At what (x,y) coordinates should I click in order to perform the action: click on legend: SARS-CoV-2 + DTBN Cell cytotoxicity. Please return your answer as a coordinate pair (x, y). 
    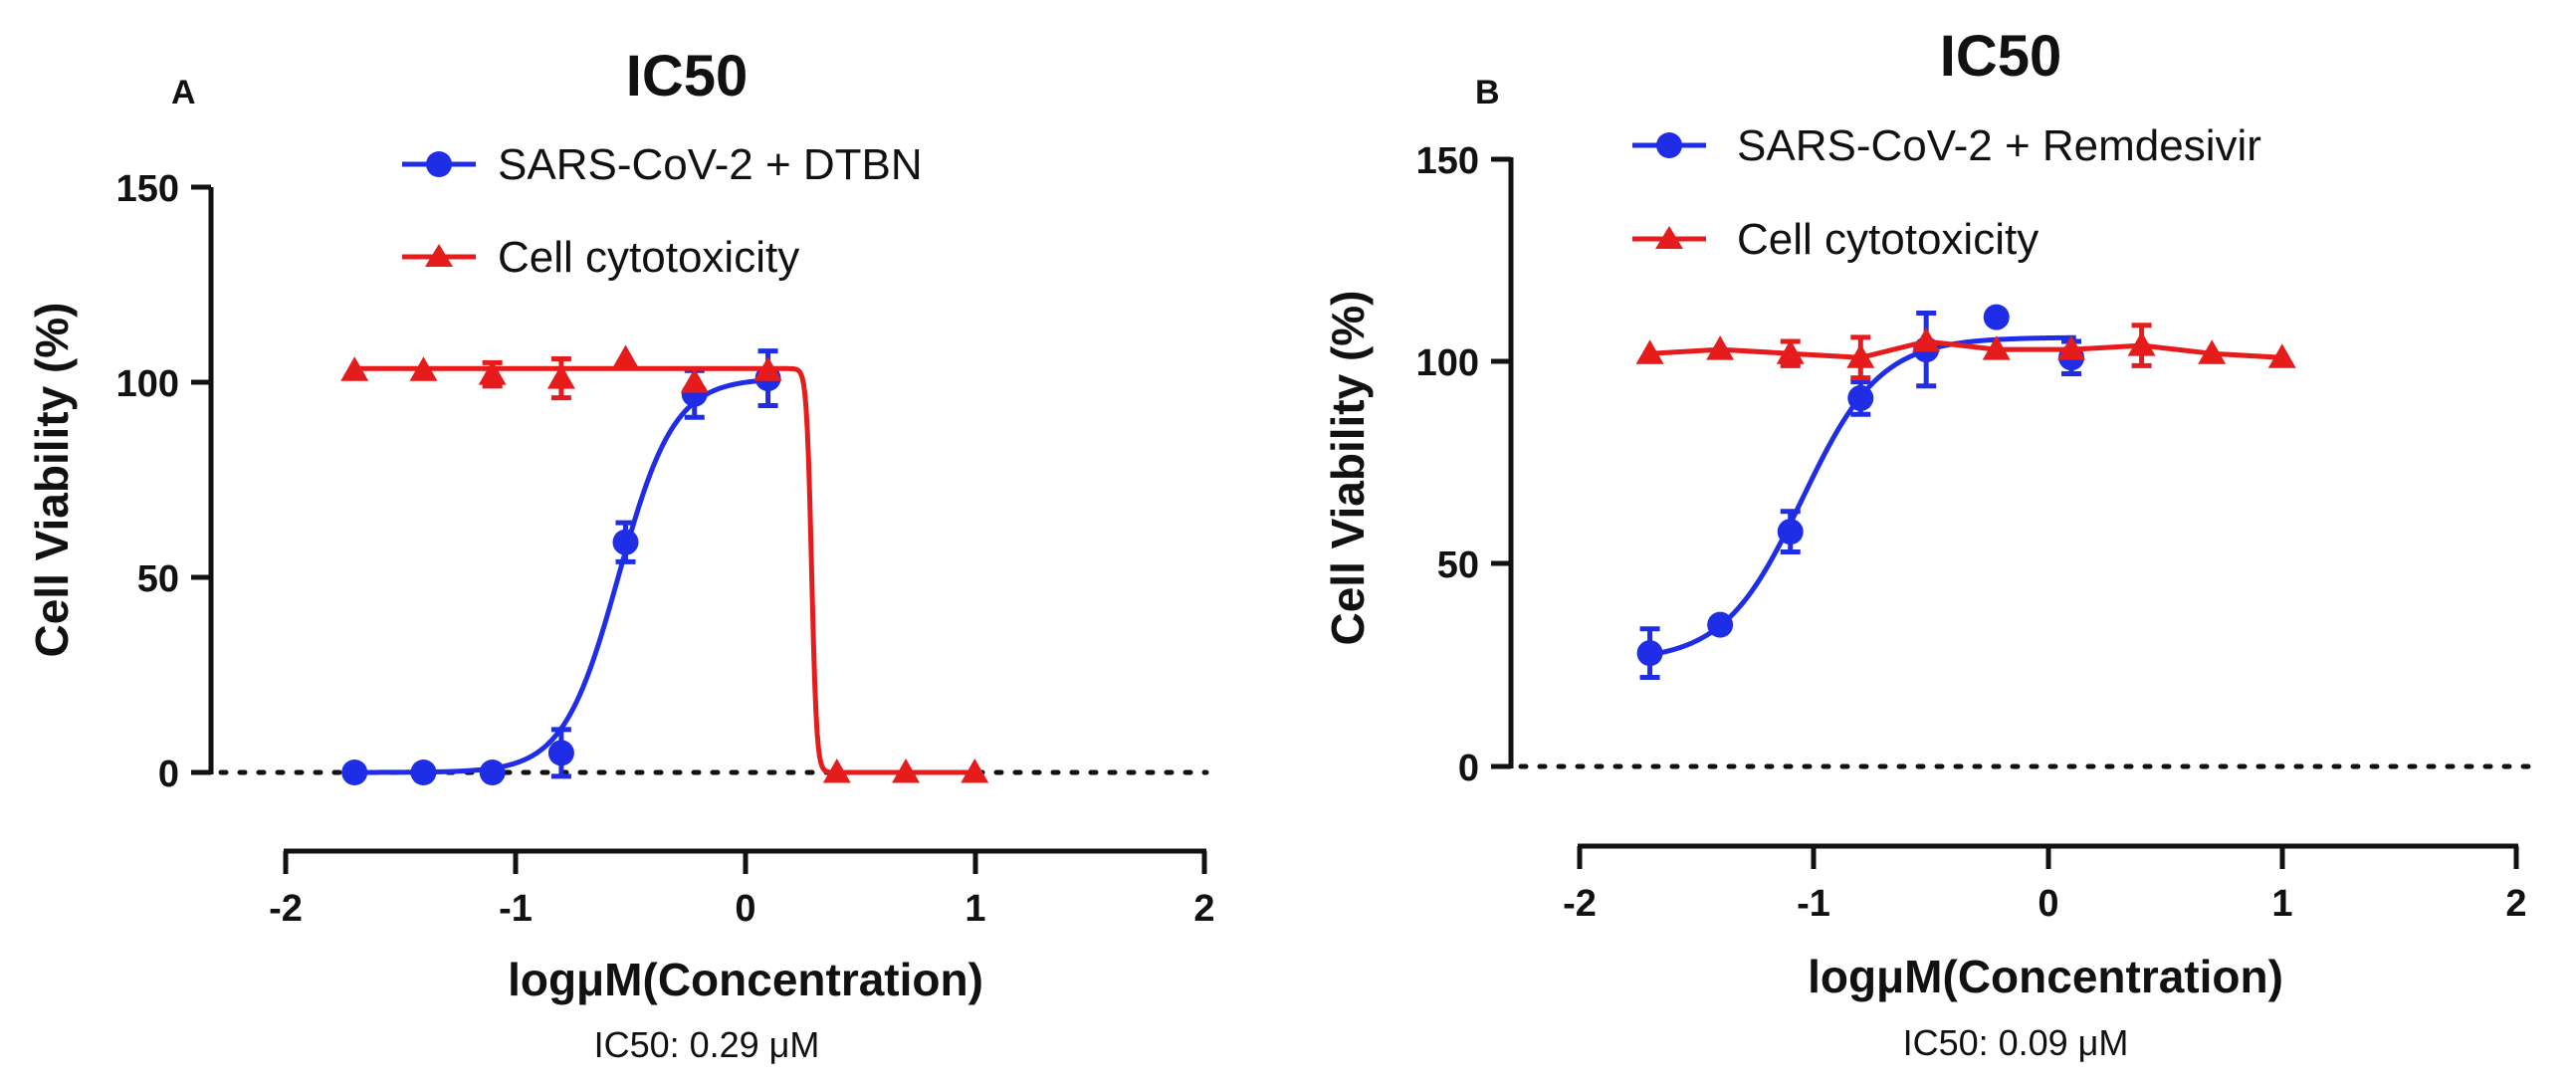
    Looking at the image, I should click on (662, 211).